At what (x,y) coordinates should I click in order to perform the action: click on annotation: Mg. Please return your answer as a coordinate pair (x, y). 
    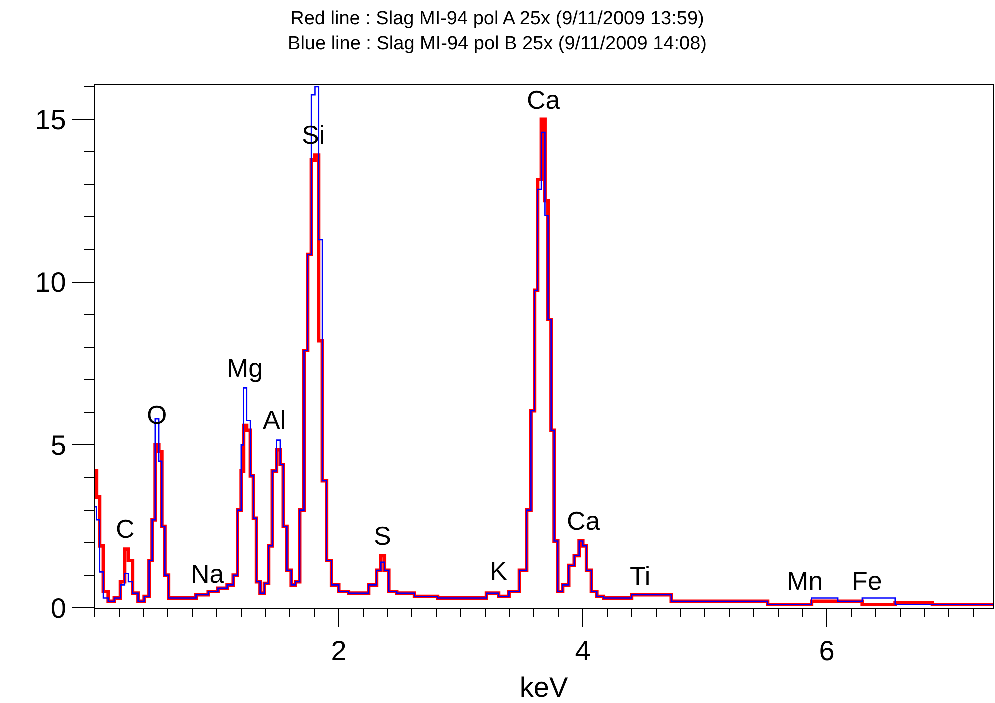
    Looking at the image, I should click on (245, 368).